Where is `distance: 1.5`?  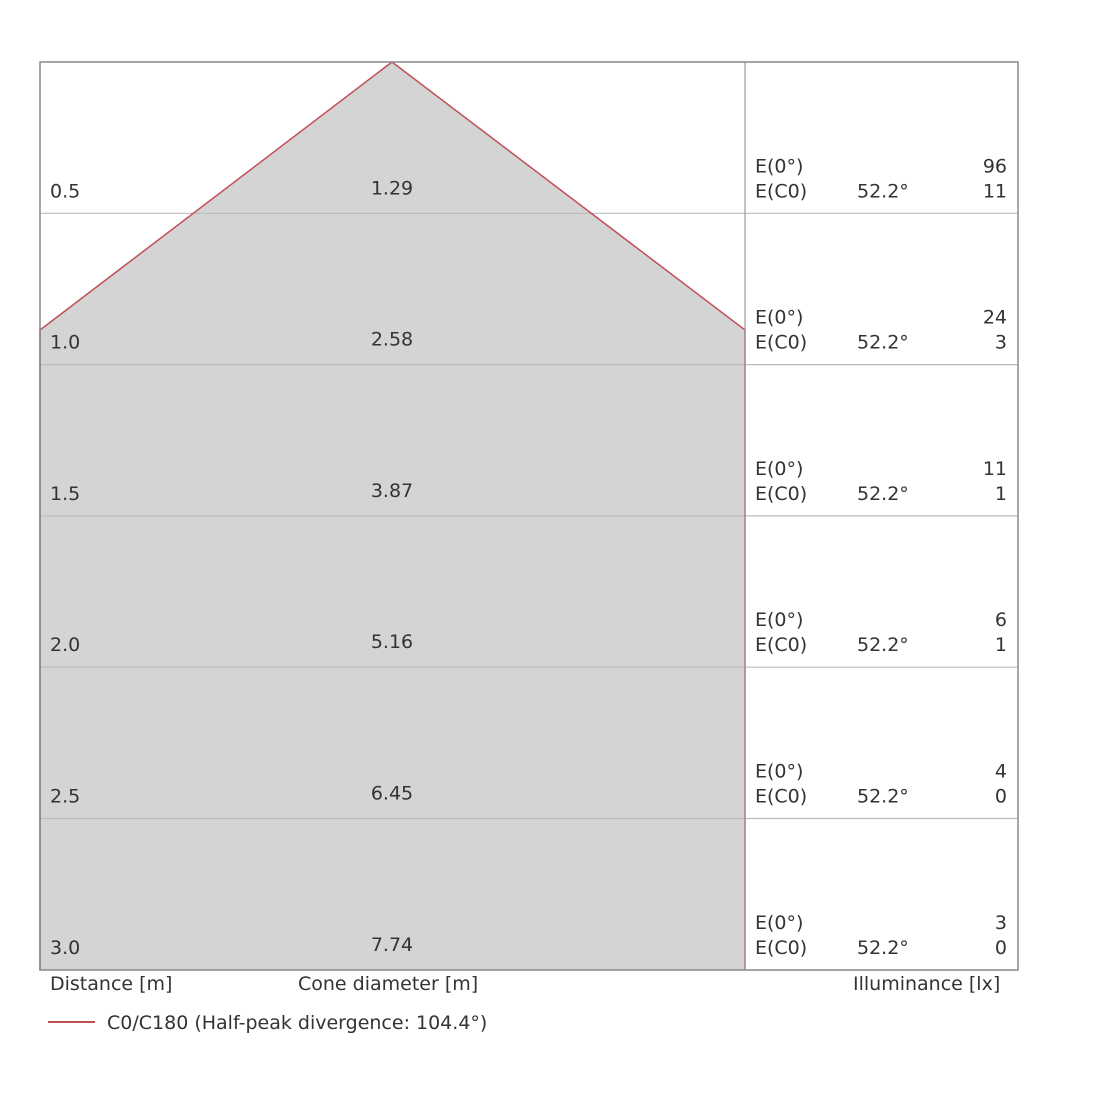 distance: 1.5 is located at coordinates (65, 494).